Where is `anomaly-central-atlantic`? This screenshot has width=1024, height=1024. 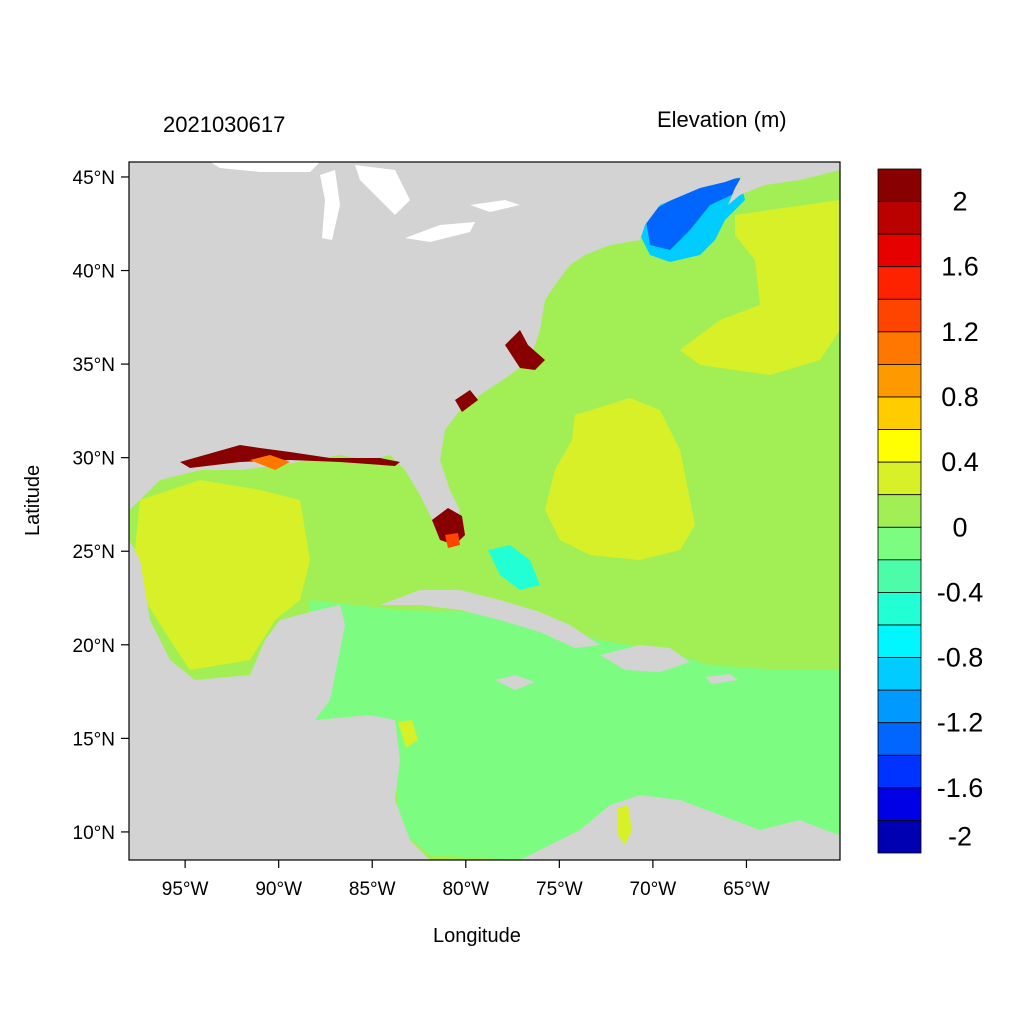
anomaly-central-atlantic is located at coordinates (620, 479).